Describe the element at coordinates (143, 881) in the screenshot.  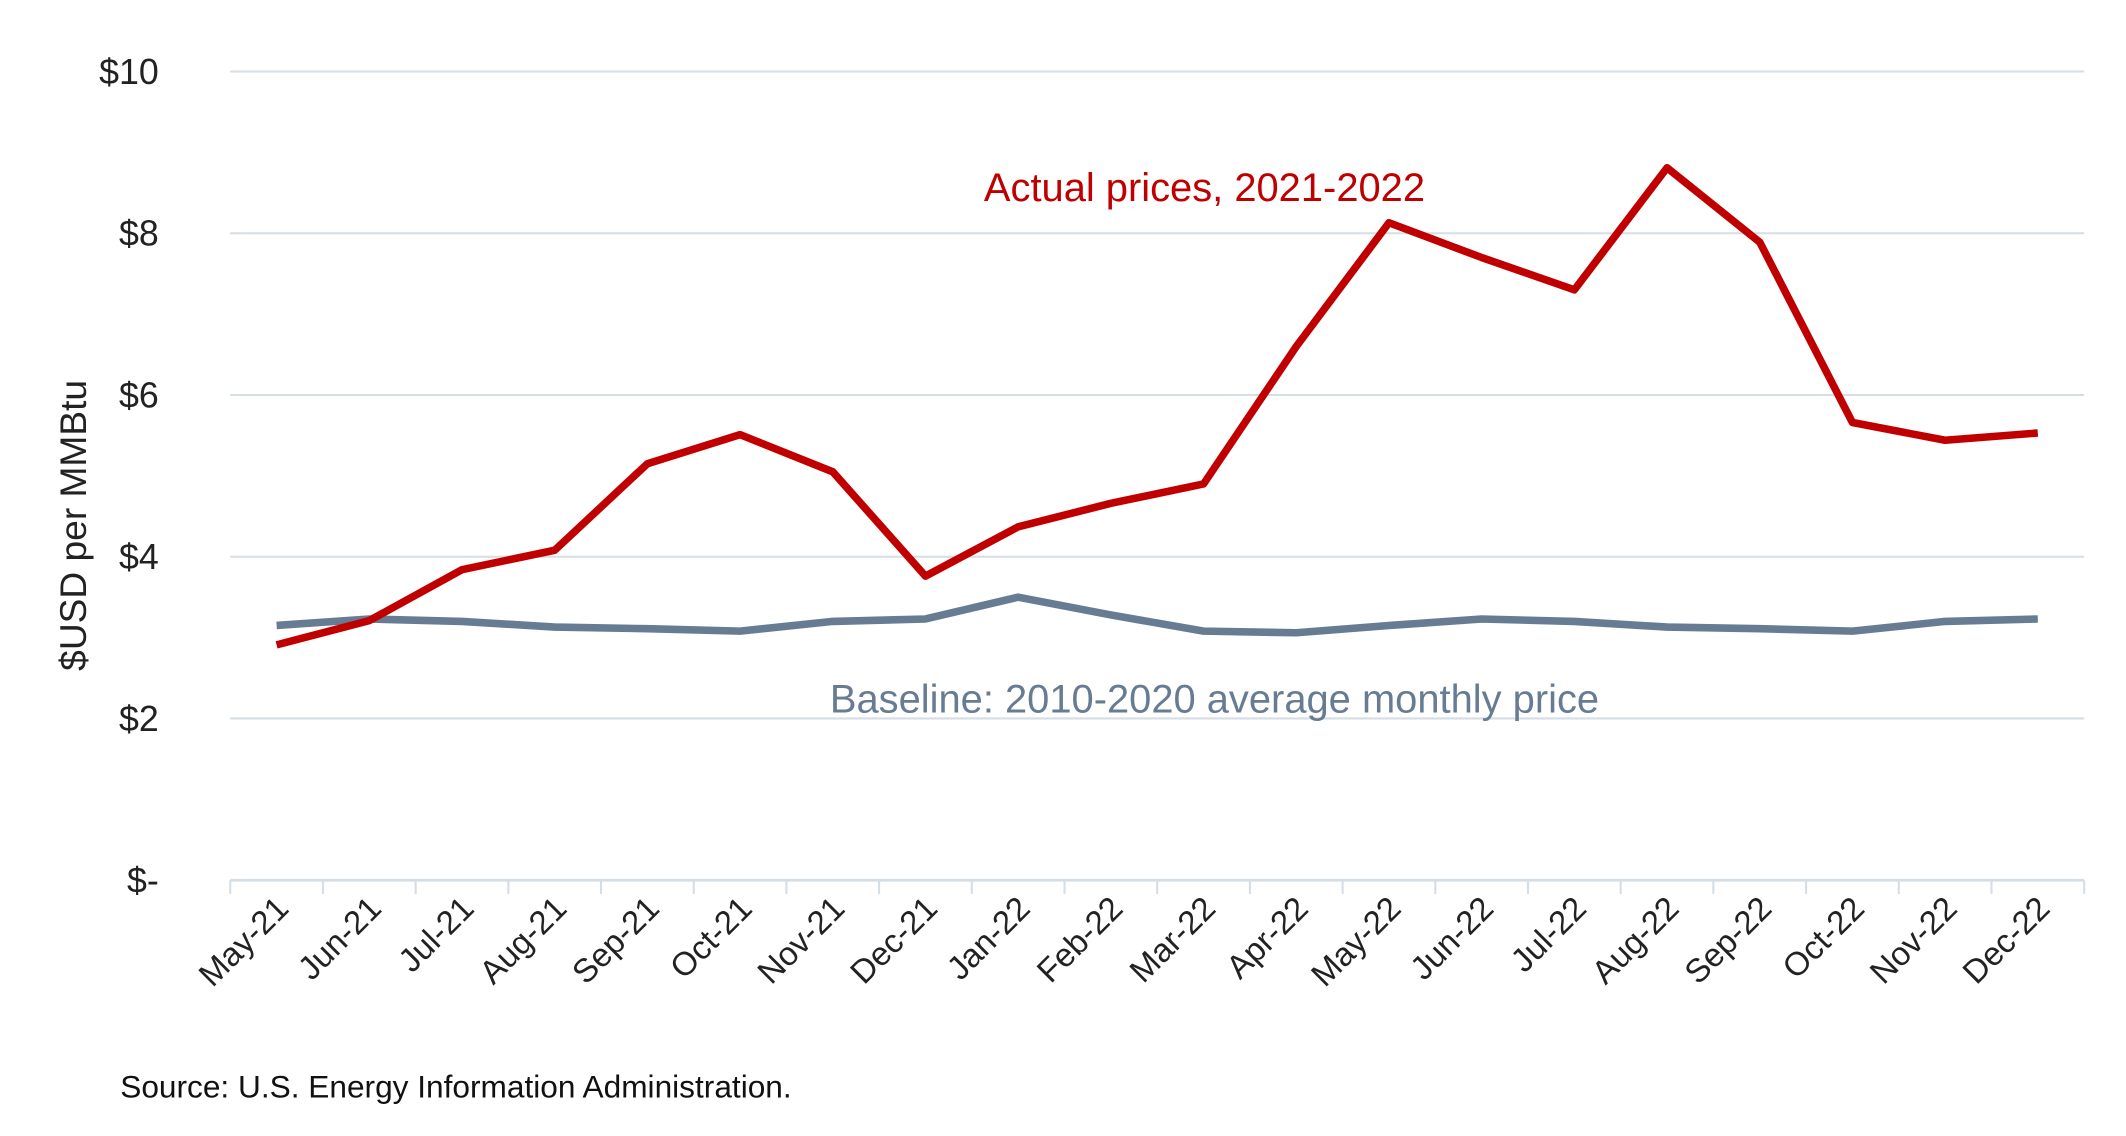
I see `y-tick-label: $-` at that location.